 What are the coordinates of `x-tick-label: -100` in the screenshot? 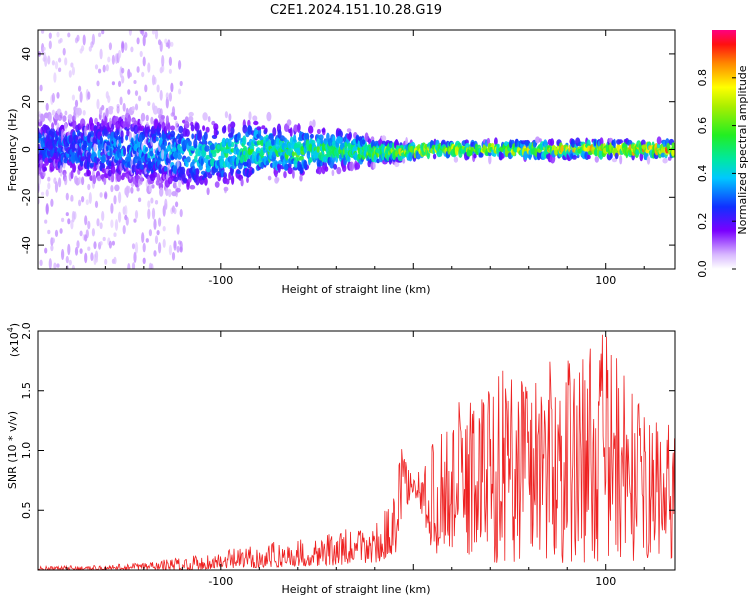 It's located at (220, 280).